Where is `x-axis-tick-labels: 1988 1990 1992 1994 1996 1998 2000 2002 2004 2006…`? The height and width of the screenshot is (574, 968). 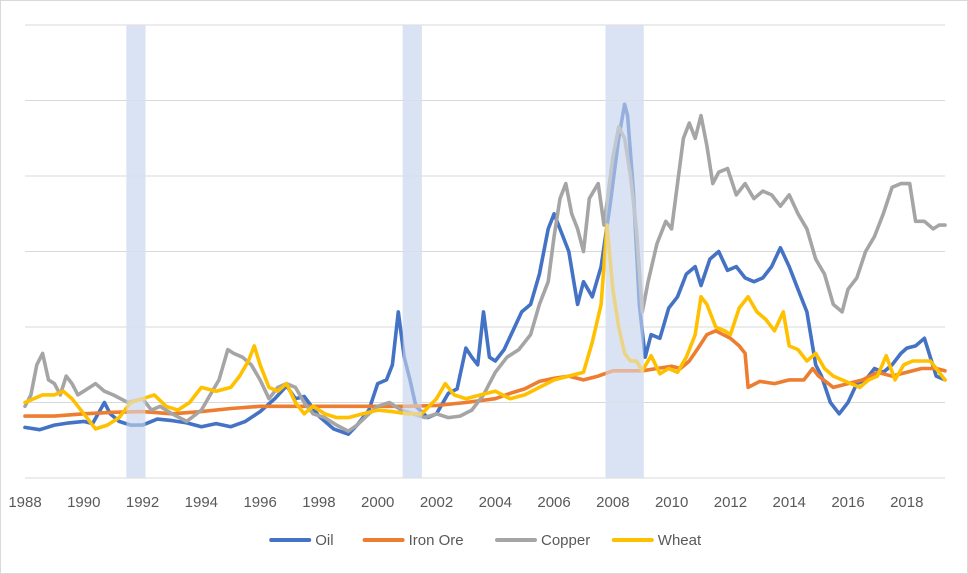 x-axis-tick-labels: 1988 1990 1992 1994 1996 1998 2000 2002 2004 2006… is located at coordinates (465, 502).